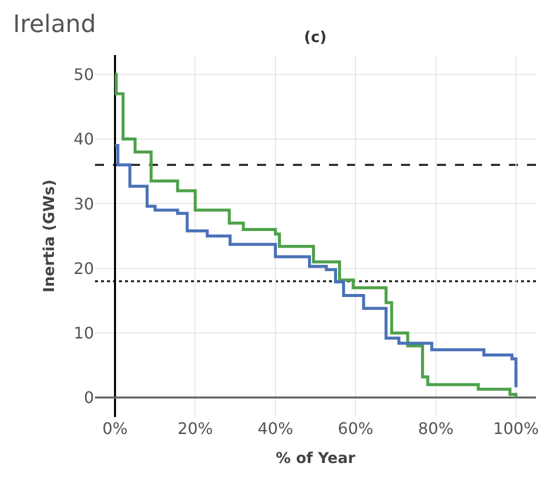  What do you see at coordinates (84, 74) in the screenshot?
I see `y-tick-label: 50` at bounding box center [84, 74].